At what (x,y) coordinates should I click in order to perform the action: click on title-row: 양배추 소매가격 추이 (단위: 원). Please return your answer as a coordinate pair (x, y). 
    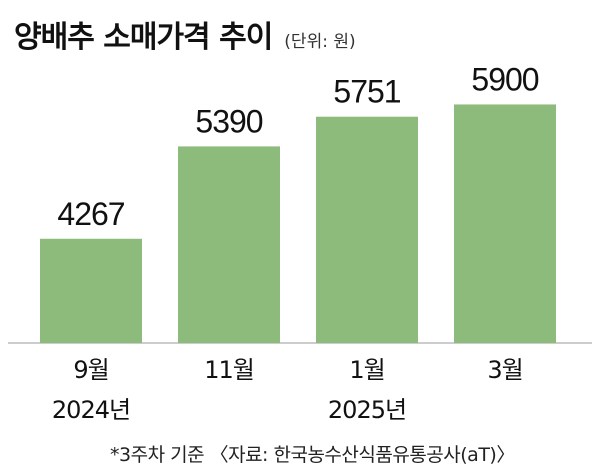
    Looking at the image, I should click on (185, 34).